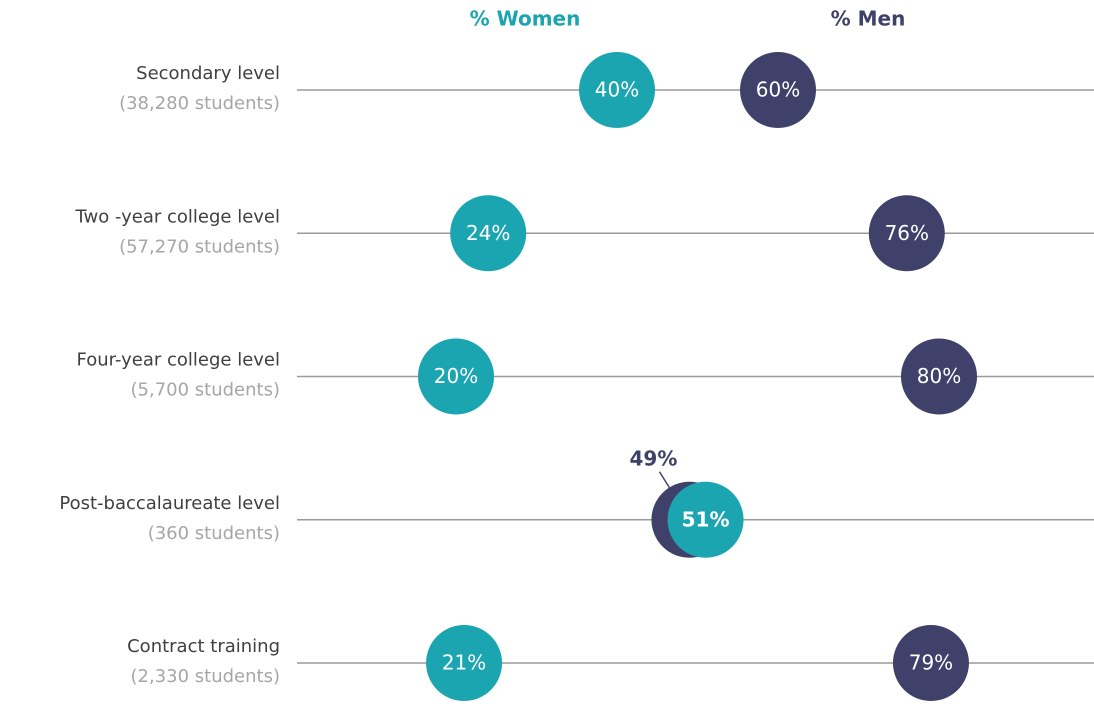 The height and width of the screenshot is (706, 1094). What do you see at coordinates (205, 676) in the screenshot?
I see `category-note: (2,330 students)` at bounding box center [205, 676].